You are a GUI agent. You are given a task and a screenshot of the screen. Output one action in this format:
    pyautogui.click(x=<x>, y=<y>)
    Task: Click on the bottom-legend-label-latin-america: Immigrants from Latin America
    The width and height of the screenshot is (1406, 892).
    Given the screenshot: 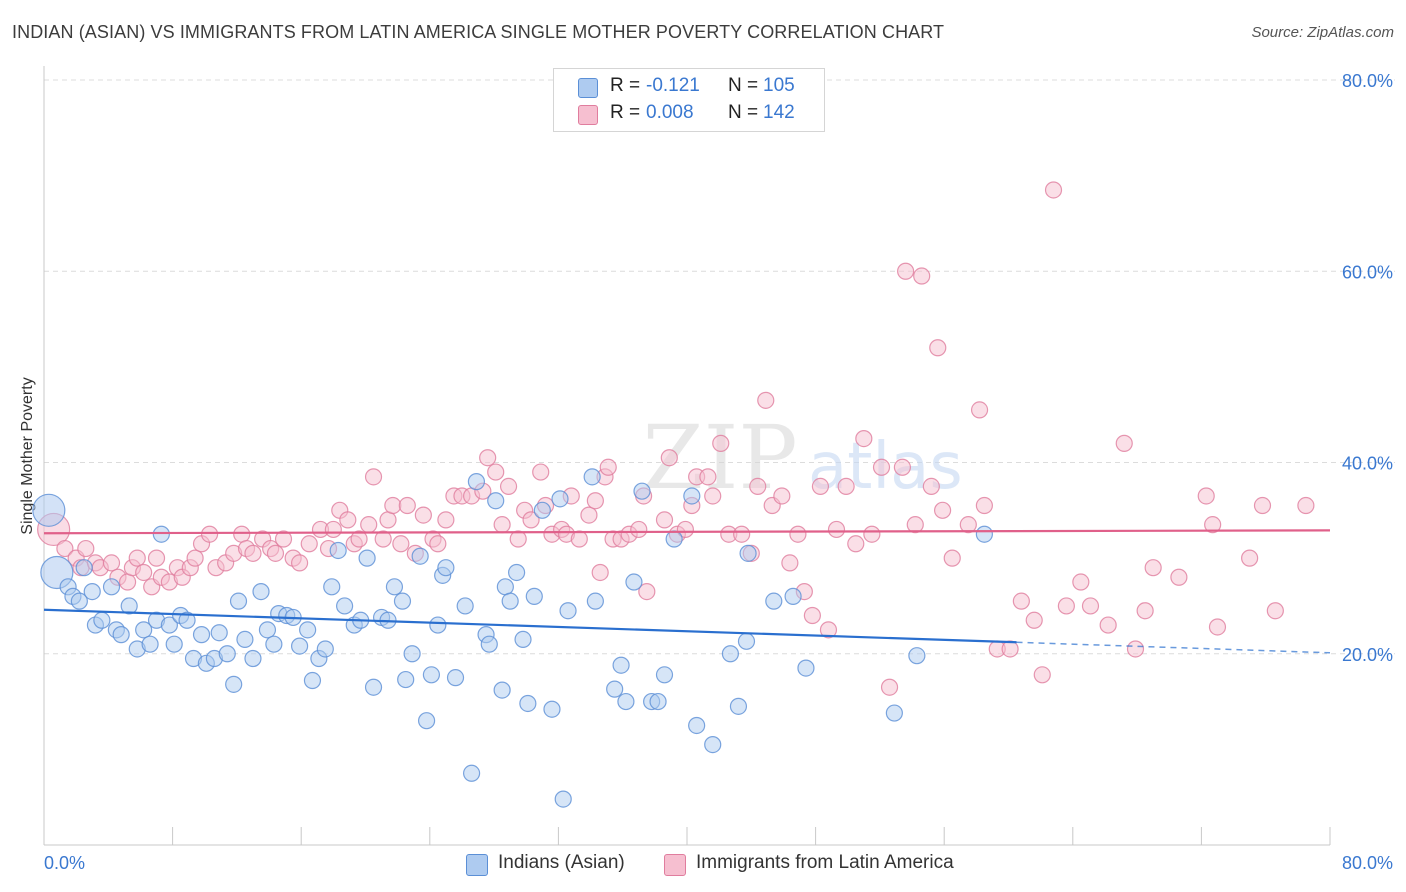 What is the action you would take?
    pyautogui.click(x=825, y=862)
    